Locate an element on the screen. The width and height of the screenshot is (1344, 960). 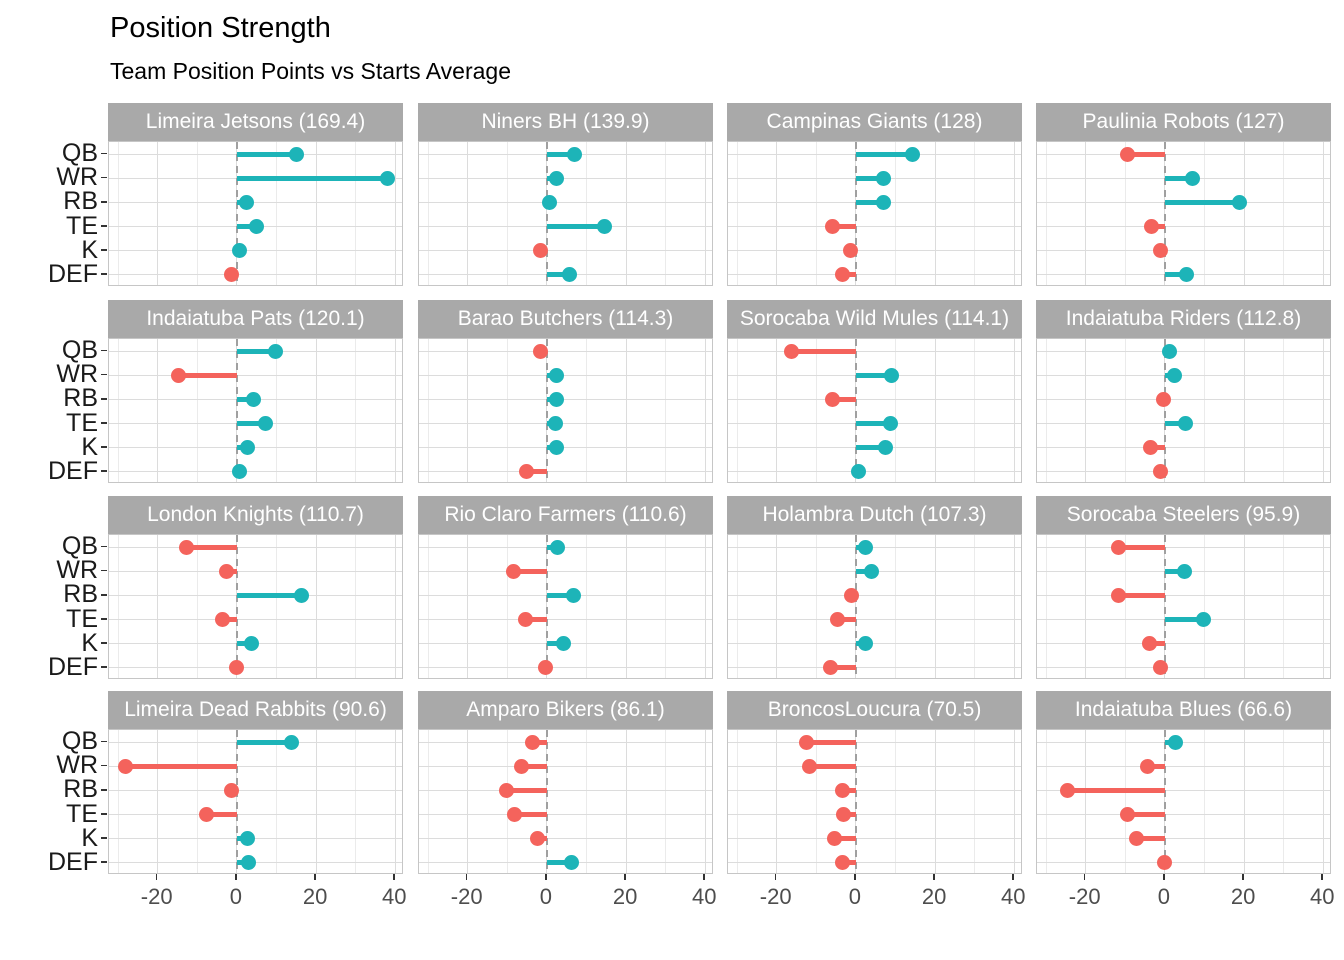
facet: Amparo Bikers (86.1) is located at coordinates (565, 782).